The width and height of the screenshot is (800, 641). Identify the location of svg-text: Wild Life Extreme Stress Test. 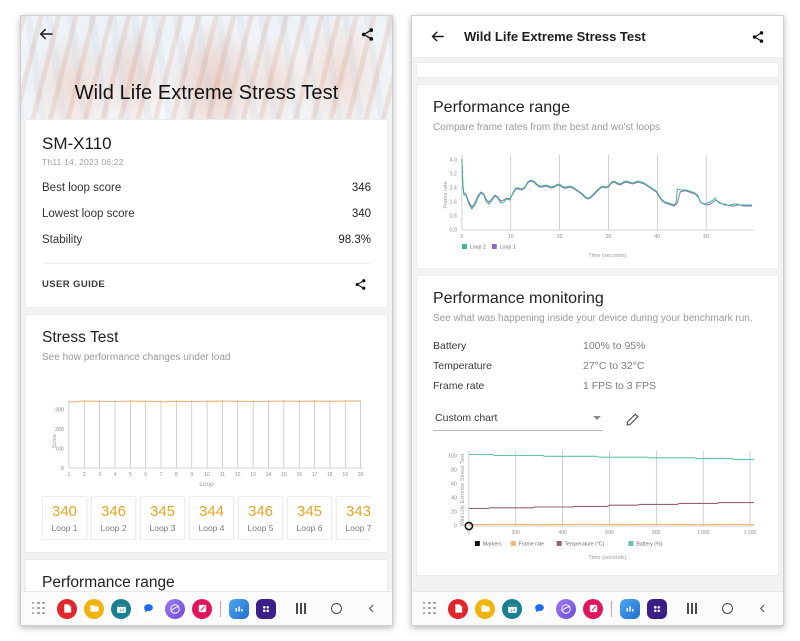
(463, 489).